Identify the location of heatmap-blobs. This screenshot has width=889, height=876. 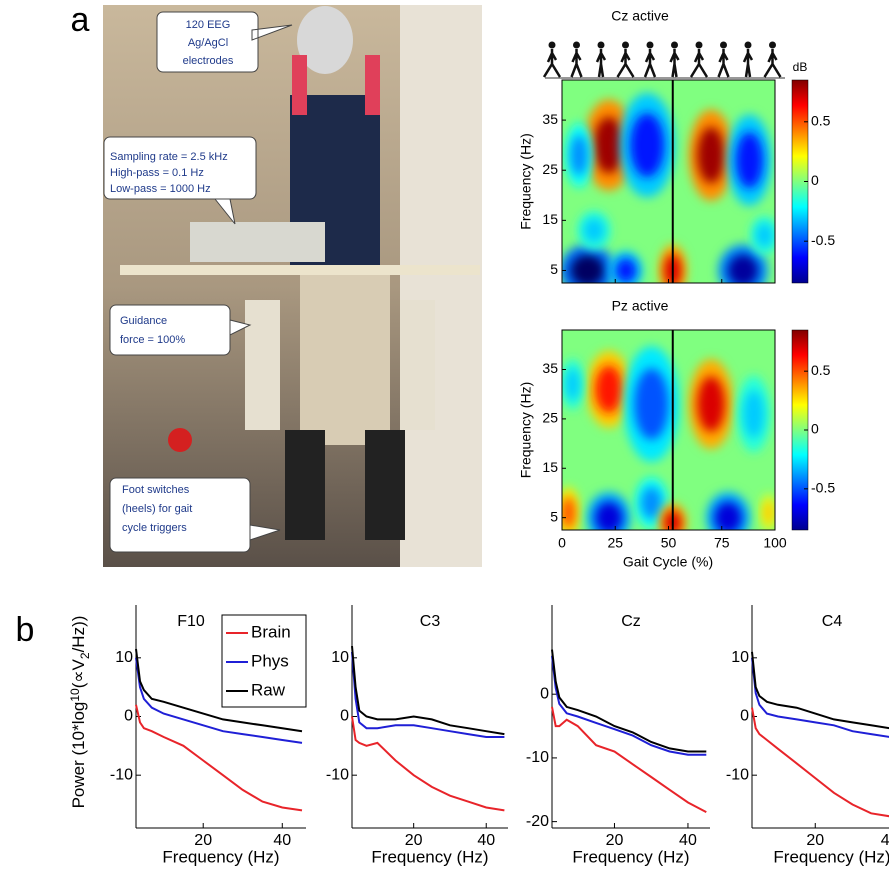
(668, 188).